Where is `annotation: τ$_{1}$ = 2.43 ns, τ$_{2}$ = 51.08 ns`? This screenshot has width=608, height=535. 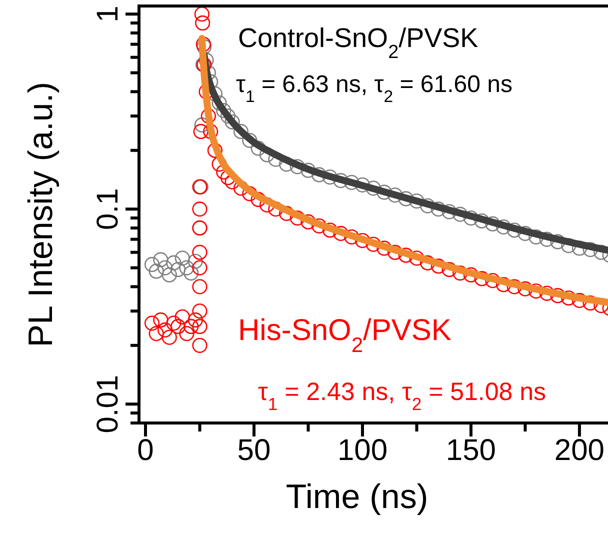 annotation: τ$_{1}$ = 2.43 ns, τ$_{2}$ = 51.08 ns is located at coordinates (402, 396).